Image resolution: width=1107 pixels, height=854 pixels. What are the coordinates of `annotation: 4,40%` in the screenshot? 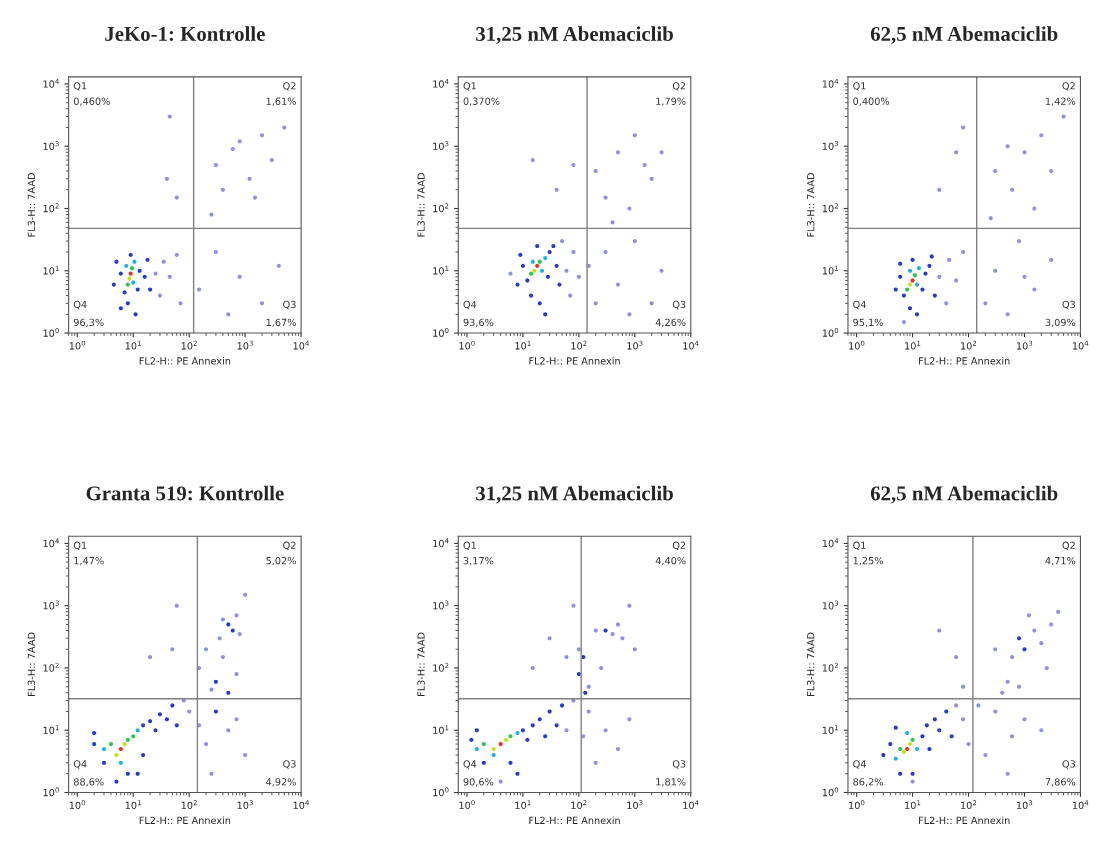 It's located at (670, 561).